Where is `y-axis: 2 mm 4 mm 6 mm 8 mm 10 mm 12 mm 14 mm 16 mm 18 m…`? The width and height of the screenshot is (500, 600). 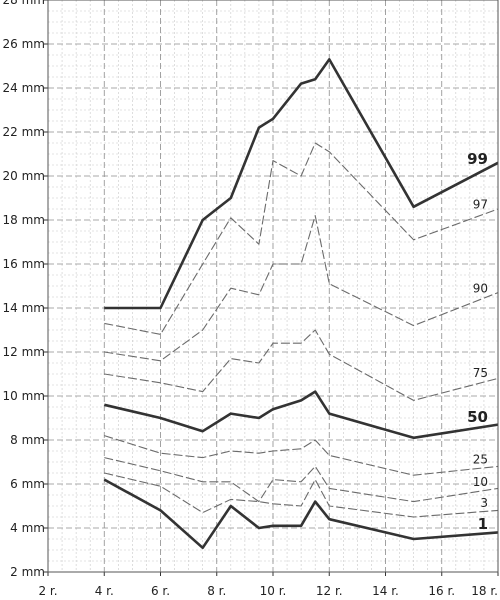 y-axis: 2 mm 4 mm 6 mm 8 mm 10 mm 12 mm 14 mm 16 mm 18 m… is located at coordinates (25, 289).